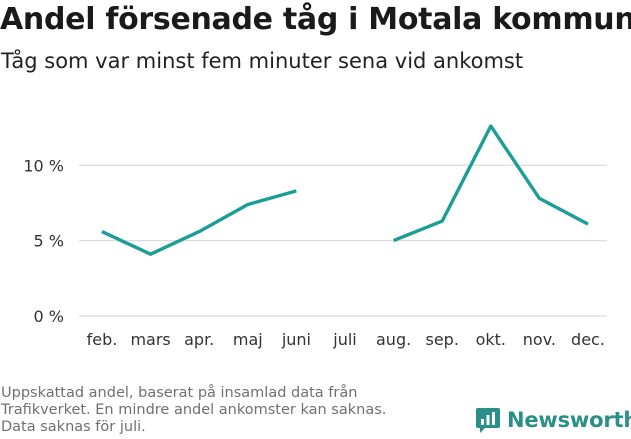 This screenshot has width=631, height=439. Describe the element at coordinates (491, 339) in the screenshot. I see `x-tick-label: okt.` at that location.